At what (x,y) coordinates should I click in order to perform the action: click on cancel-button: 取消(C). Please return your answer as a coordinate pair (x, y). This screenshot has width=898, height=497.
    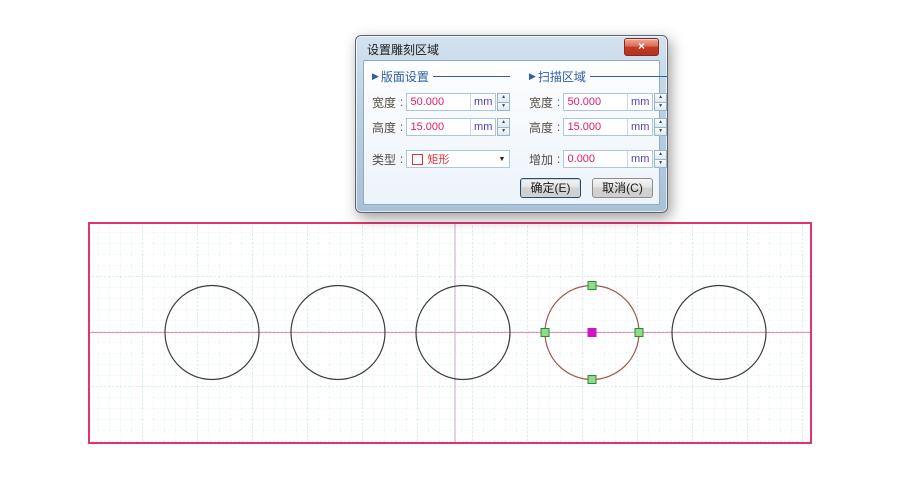
    Looking at the image, I should click on (622, 188).